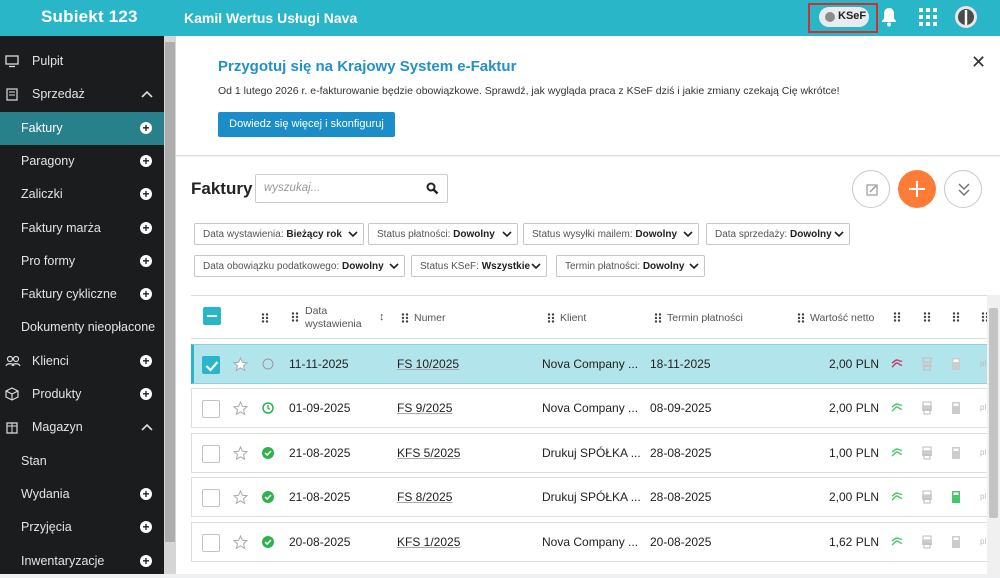  What do you see at coordinates (82, 361) in the screenshot?
I see `sidebar-item-klienci: Klienci +` at bounding box center [82, 361].